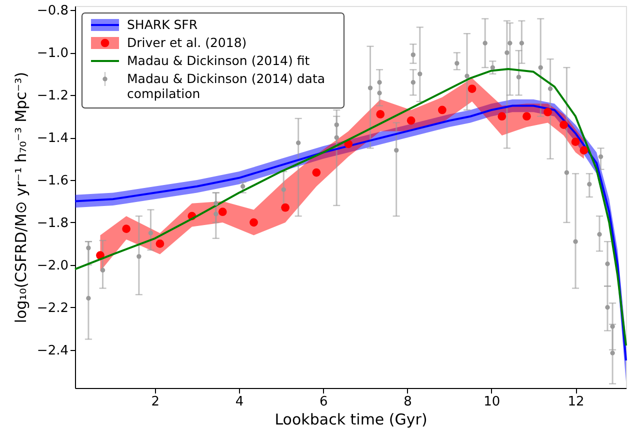 This screenshot has width=628, height=431. I want to click on x-tick-label: 6, so click(324, 402).